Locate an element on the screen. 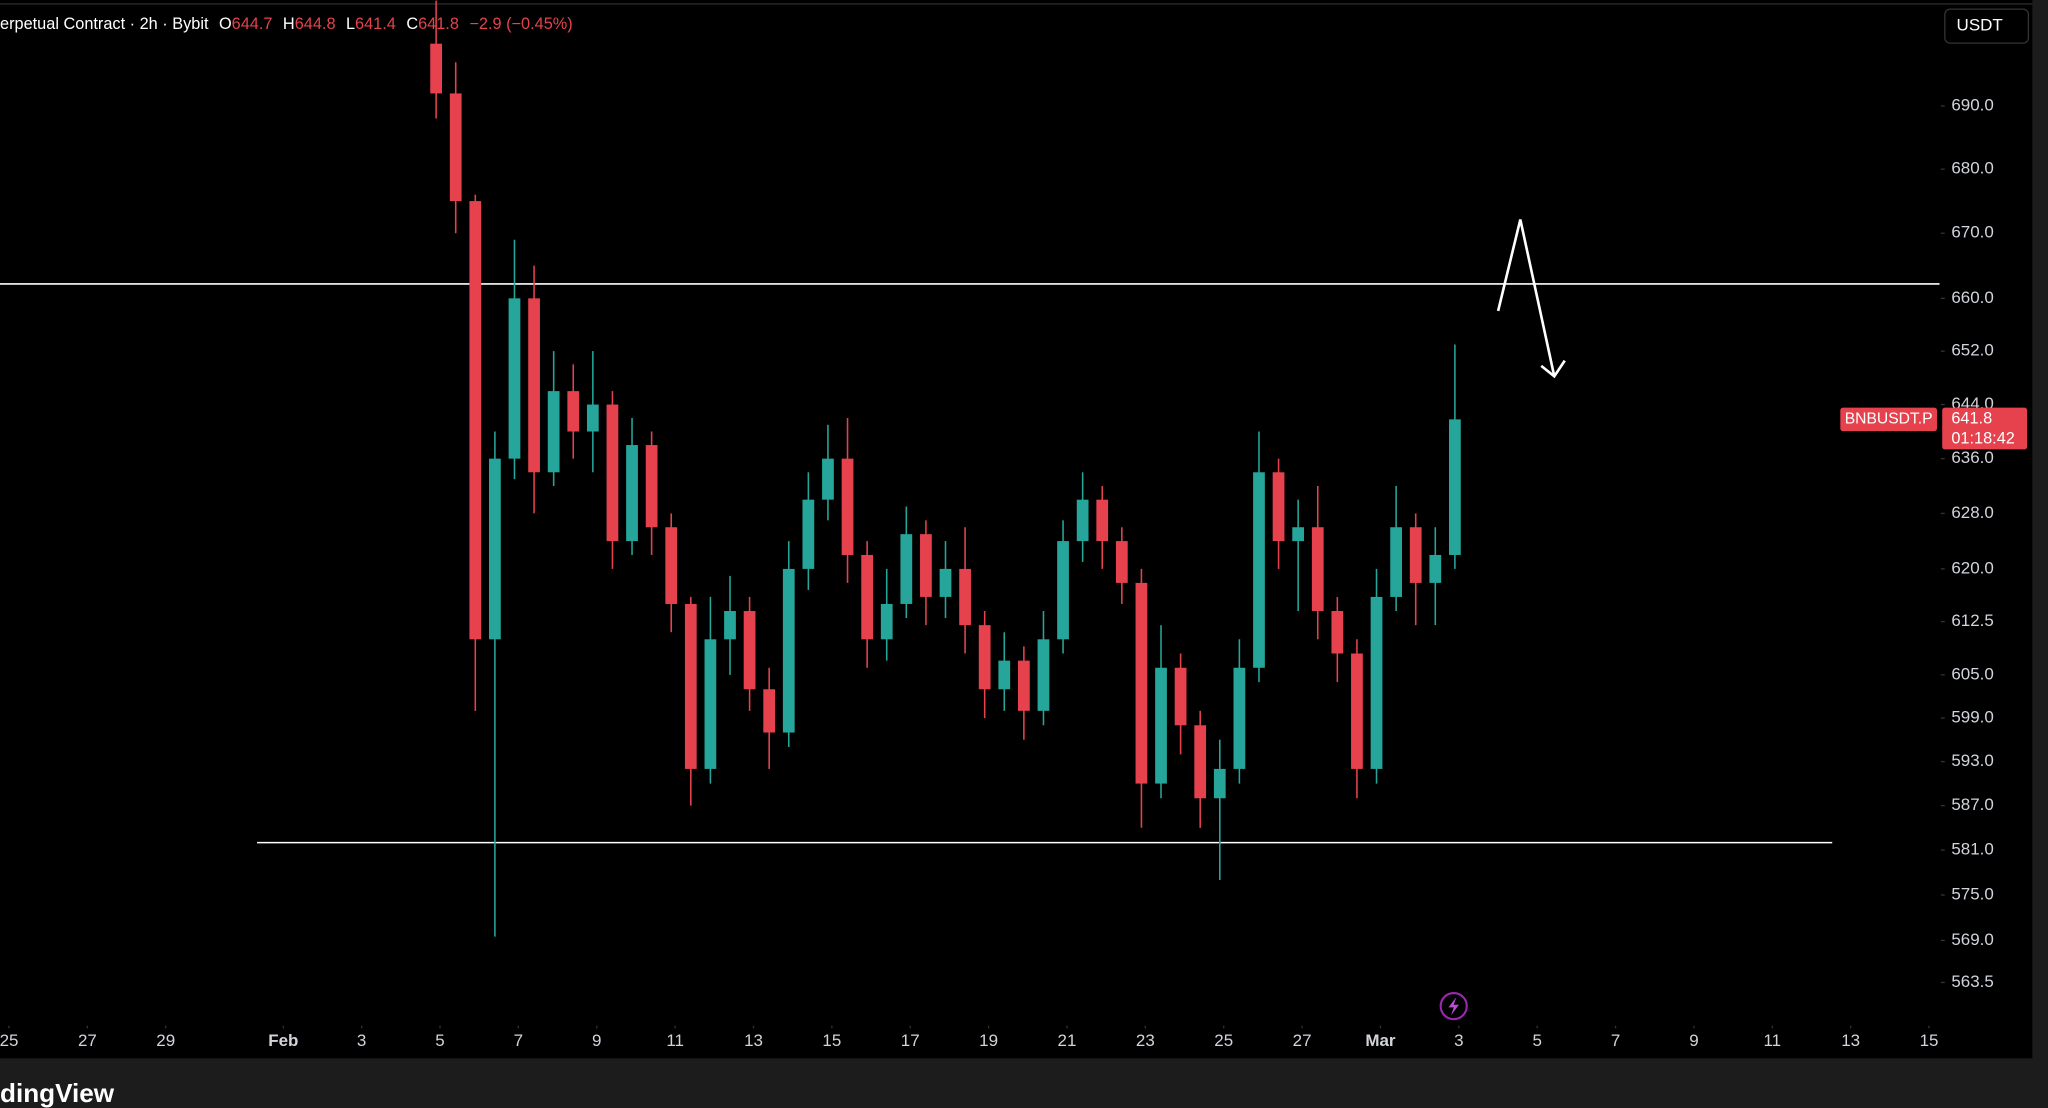  symbol-label: BNBUSDT.P is located at coordinates (1889, 418).